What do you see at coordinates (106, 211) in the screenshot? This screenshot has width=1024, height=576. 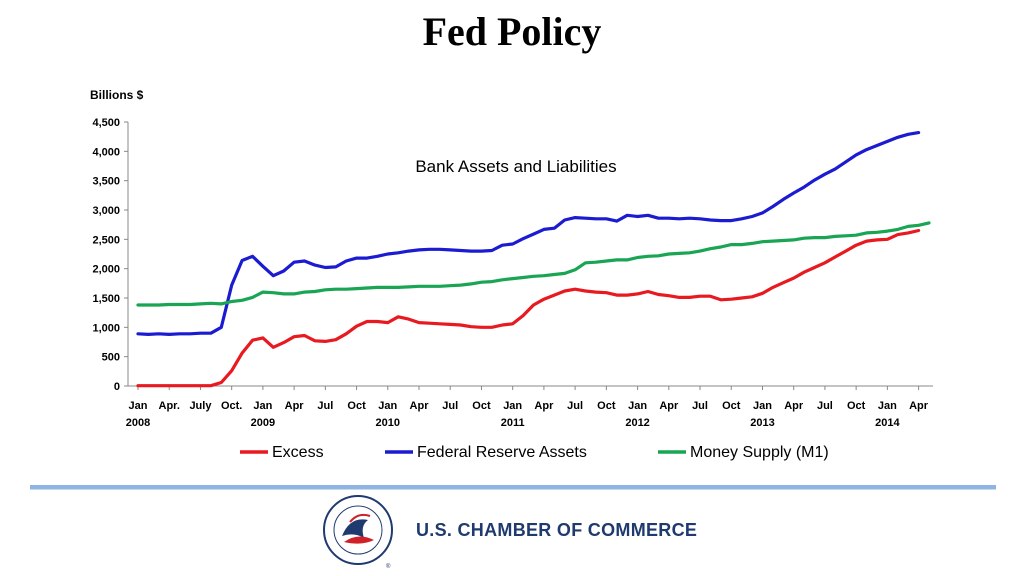 I see `y-tick-label: 3,000` at bounding box center [106, 211].